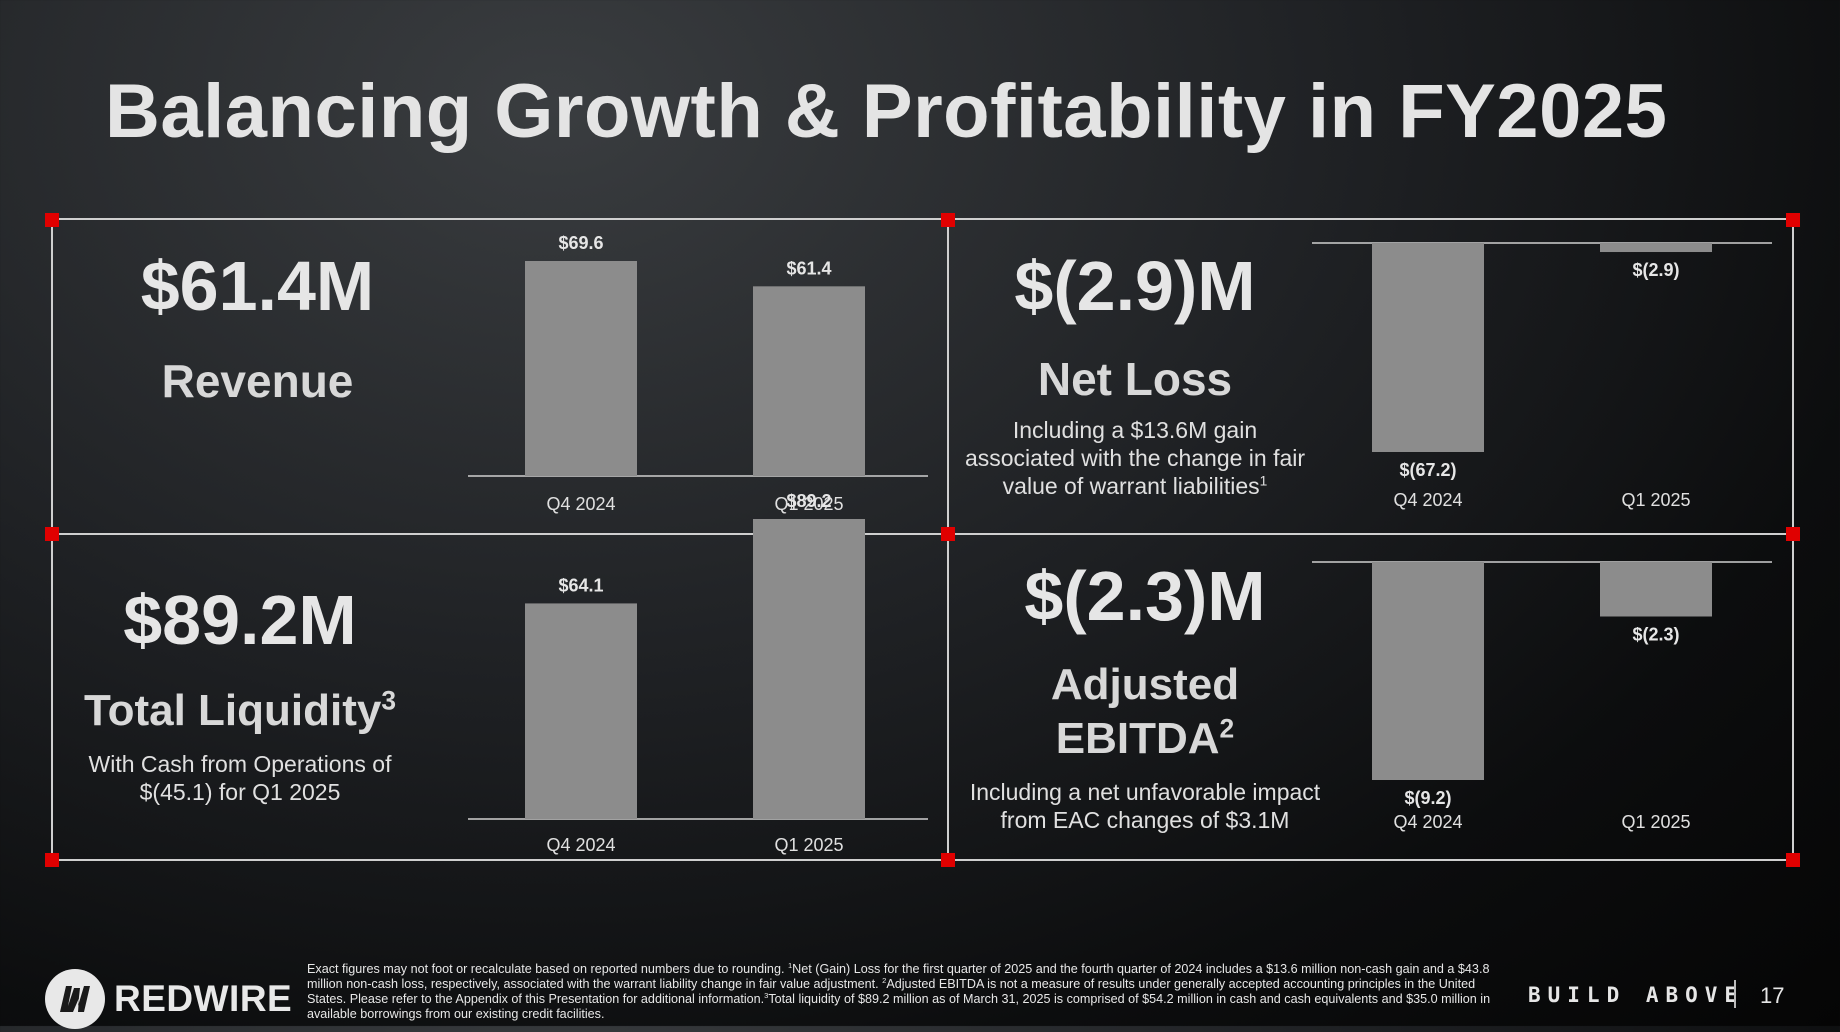 The image size is (1840, 1032). Describe the element at coordinates (203, 998) in the screenshot. I see `brand-name: REDWIRE` at that location.